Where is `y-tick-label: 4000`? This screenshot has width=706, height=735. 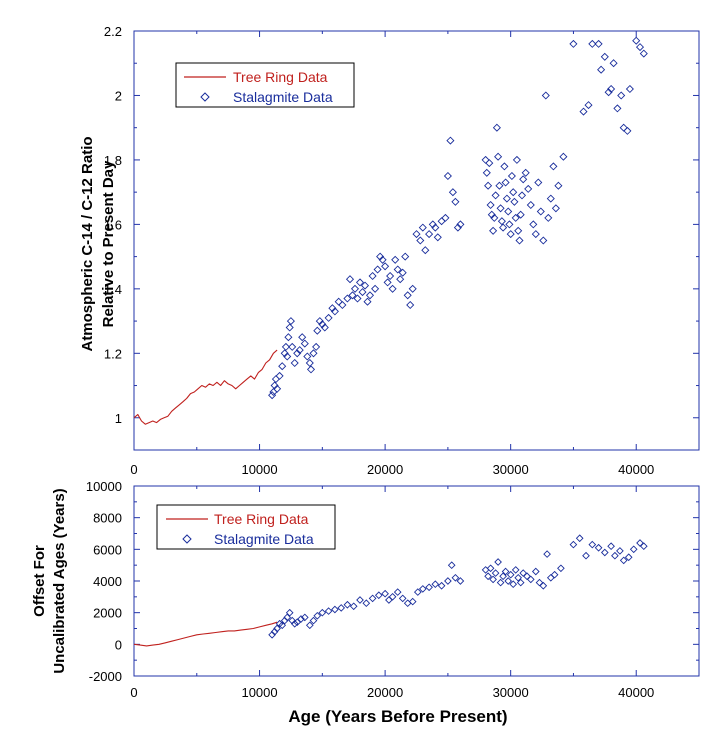
y-tick-label: 4000 is located at coordinates (107, 581).